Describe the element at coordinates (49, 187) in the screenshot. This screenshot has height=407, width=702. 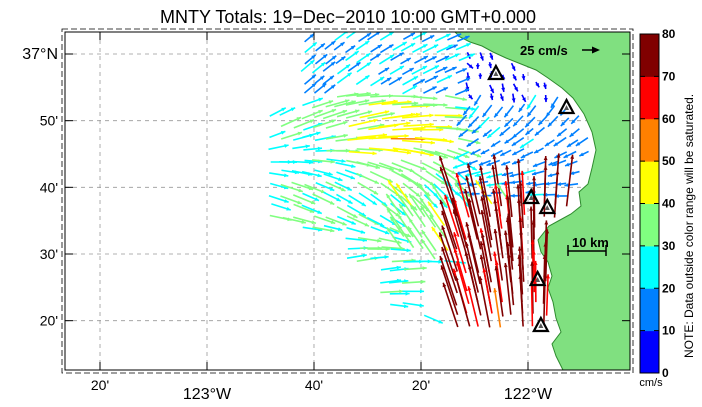
I see `lat-label: 40'` at that location.